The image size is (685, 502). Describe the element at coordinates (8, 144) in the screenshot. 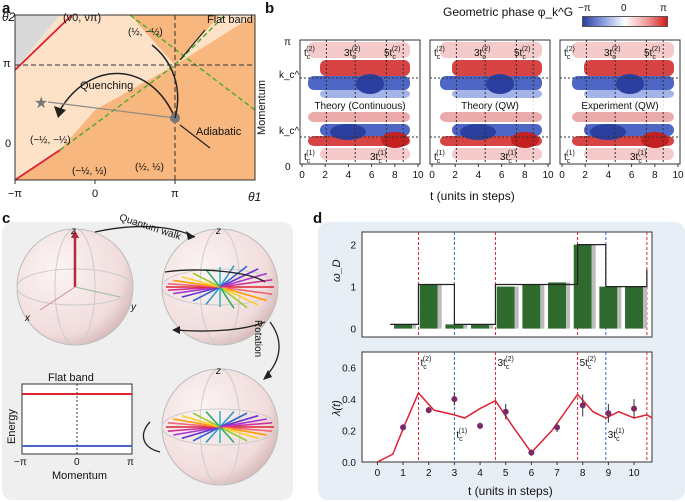

I see `a-ytick: 0` at that location.